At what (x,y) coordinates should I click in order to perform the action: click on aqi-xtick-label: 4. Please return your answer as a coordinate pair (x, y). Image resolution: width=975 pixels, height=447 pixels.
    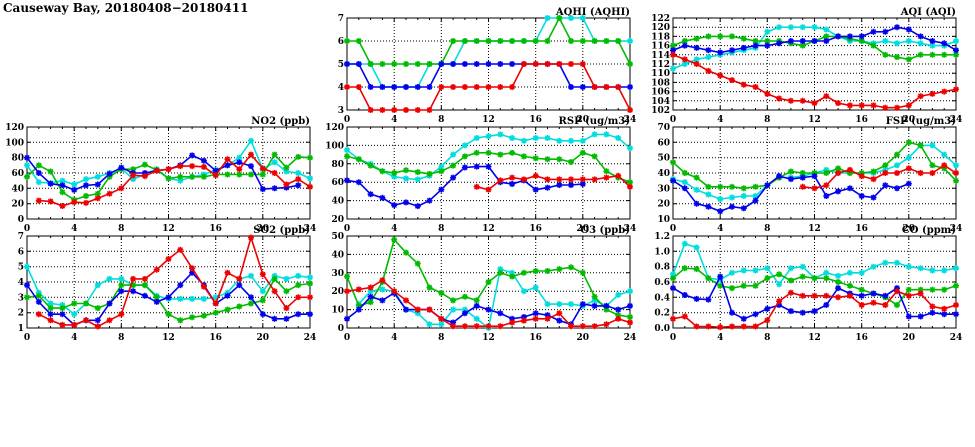
    Looking at the image, I should click on (720, 120).